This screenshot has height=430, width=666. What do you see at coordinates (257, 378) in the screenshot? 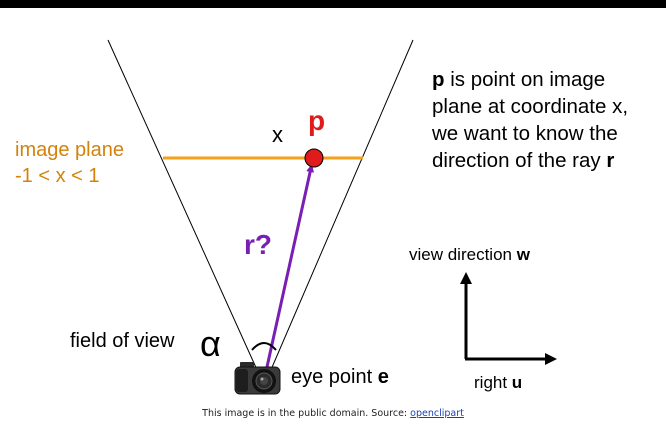
I see `camera-icon` at bounding box center [257, 378].